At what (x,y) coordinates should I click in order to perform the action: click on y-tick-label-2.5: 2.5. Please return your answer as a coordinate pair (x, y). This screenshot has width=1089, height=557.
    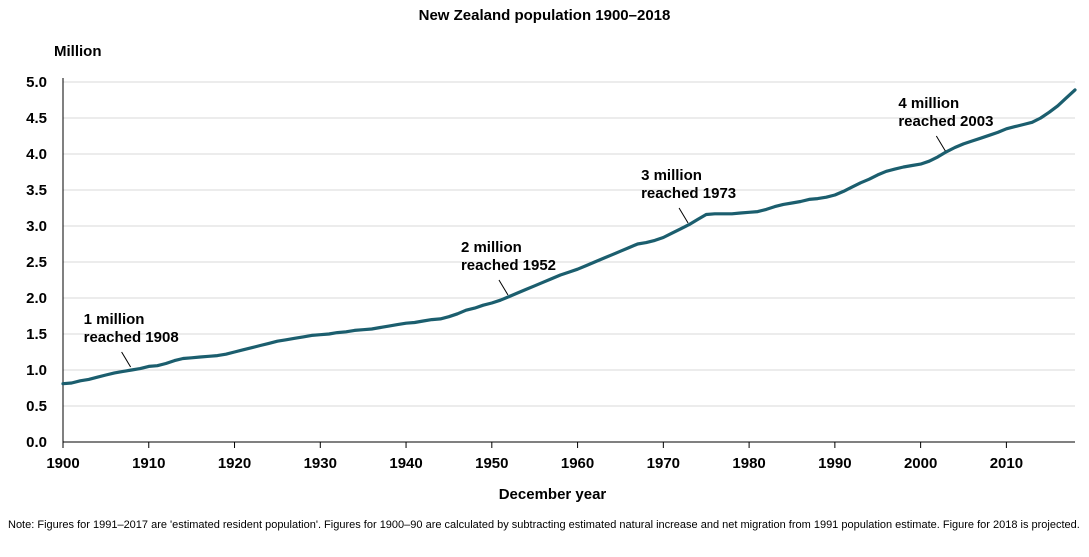
    Looking at the image, I should click on (36, 262).